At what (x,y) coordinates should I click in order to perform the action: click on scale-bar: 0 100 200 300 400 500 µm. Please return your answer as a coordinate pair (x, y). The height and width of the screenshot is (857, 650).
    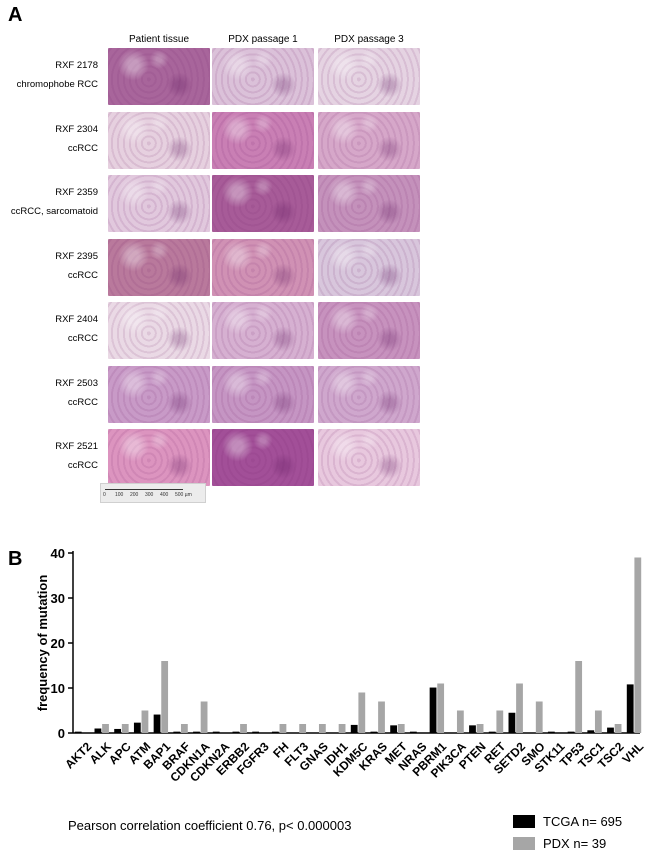
    Looking at the image, I should click on (153, 493).